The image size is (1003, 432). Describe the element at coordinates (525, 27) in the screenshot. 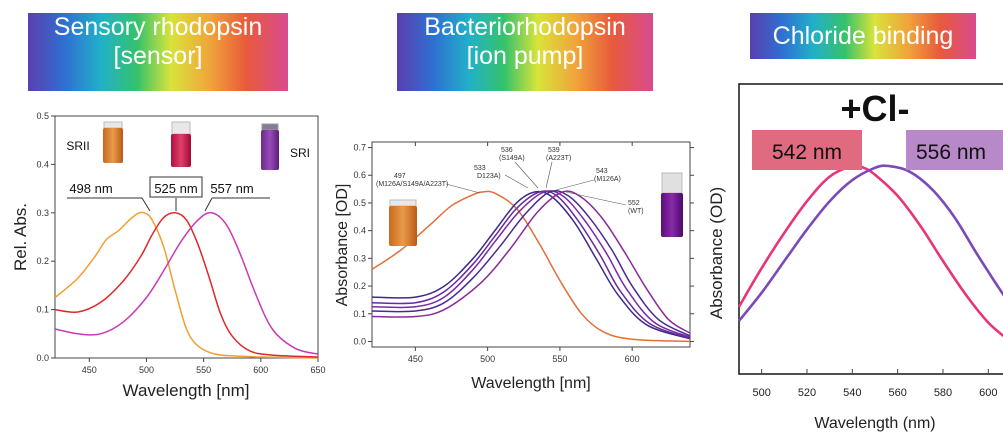

I see `banner-title: Bacteriorhodopsin` at that location.